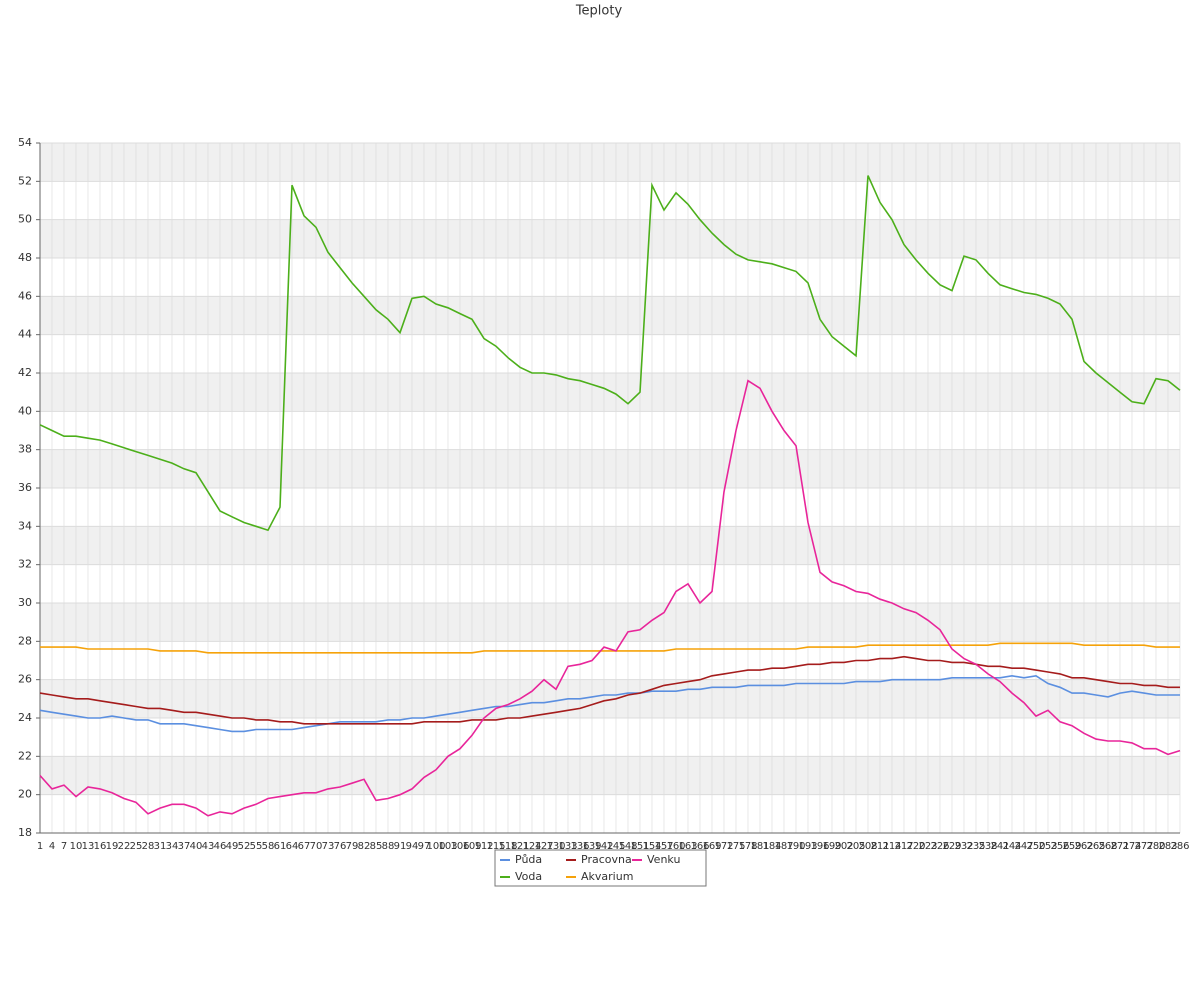 This screenshot has width=1200, height=1004. Describe the element at coordinates (400, 846) in the screenshot. I see `x-tick-label: 91` at that location.